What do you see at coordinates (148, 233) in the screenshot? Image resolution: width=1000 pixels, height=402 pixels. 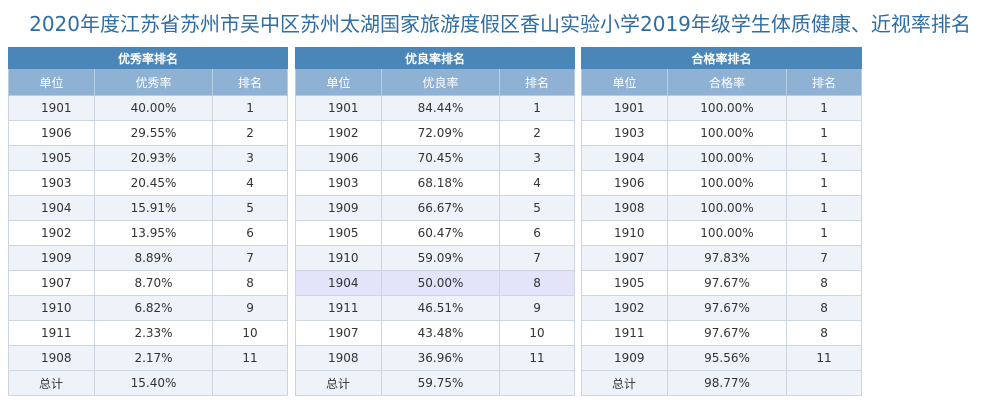 I see `table-row: 1902 13.95% 6` at bounding box center [148, 233].